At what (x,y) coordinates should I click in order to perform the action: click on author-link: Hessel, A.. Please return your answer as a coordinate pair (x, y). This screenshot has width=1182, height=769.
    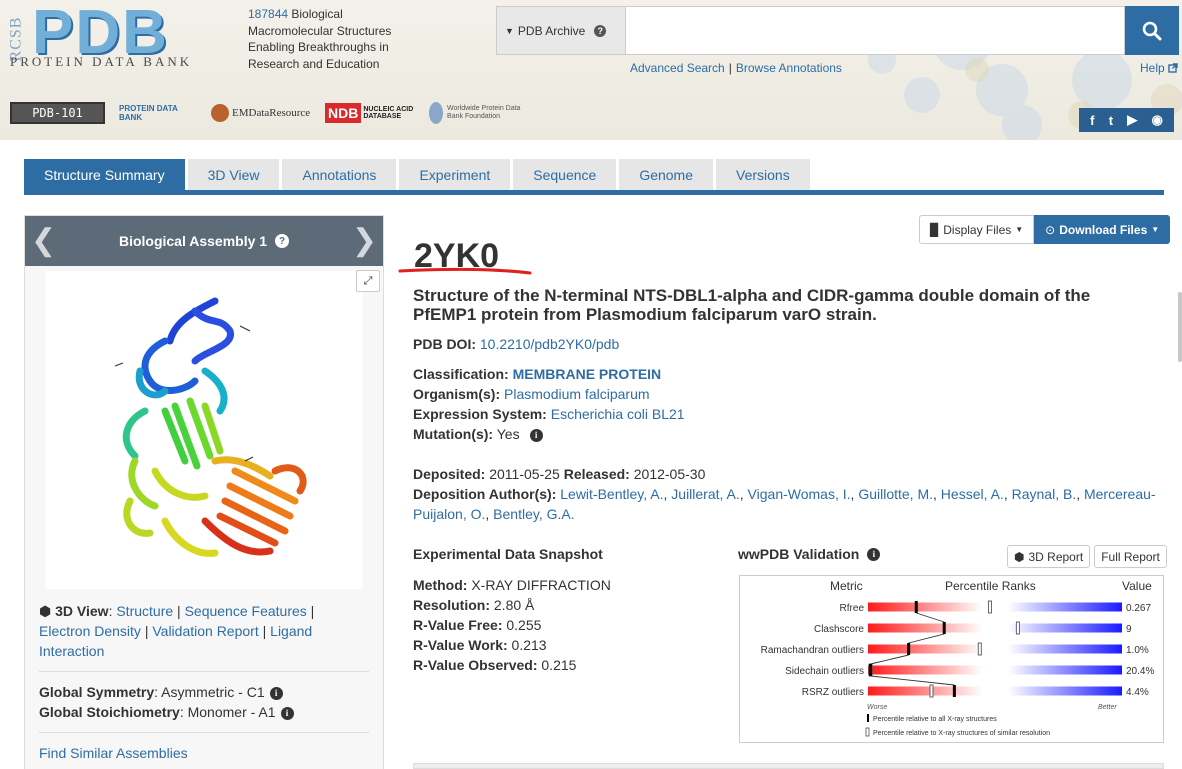
    Looking at the image, I should click on (972, 494).